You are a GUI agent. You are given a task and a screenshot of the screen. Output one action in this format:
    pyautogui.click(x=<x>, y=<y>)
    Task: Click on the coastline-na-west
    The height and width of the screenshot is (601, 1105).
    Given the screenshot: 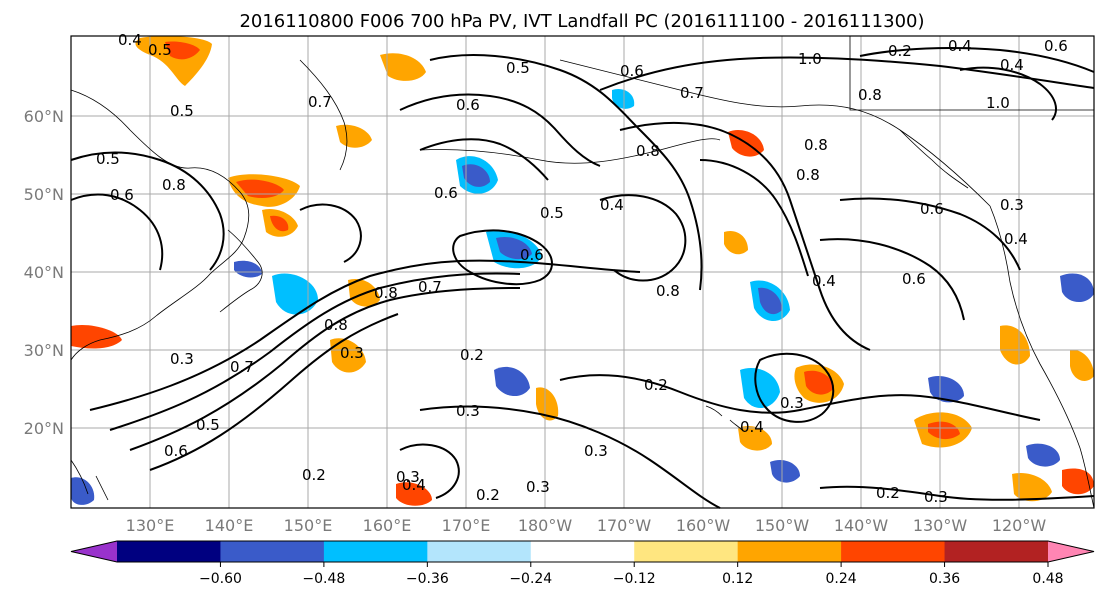 What is the action you would take?
    pyautogui.click(x=1042, y=357)
    